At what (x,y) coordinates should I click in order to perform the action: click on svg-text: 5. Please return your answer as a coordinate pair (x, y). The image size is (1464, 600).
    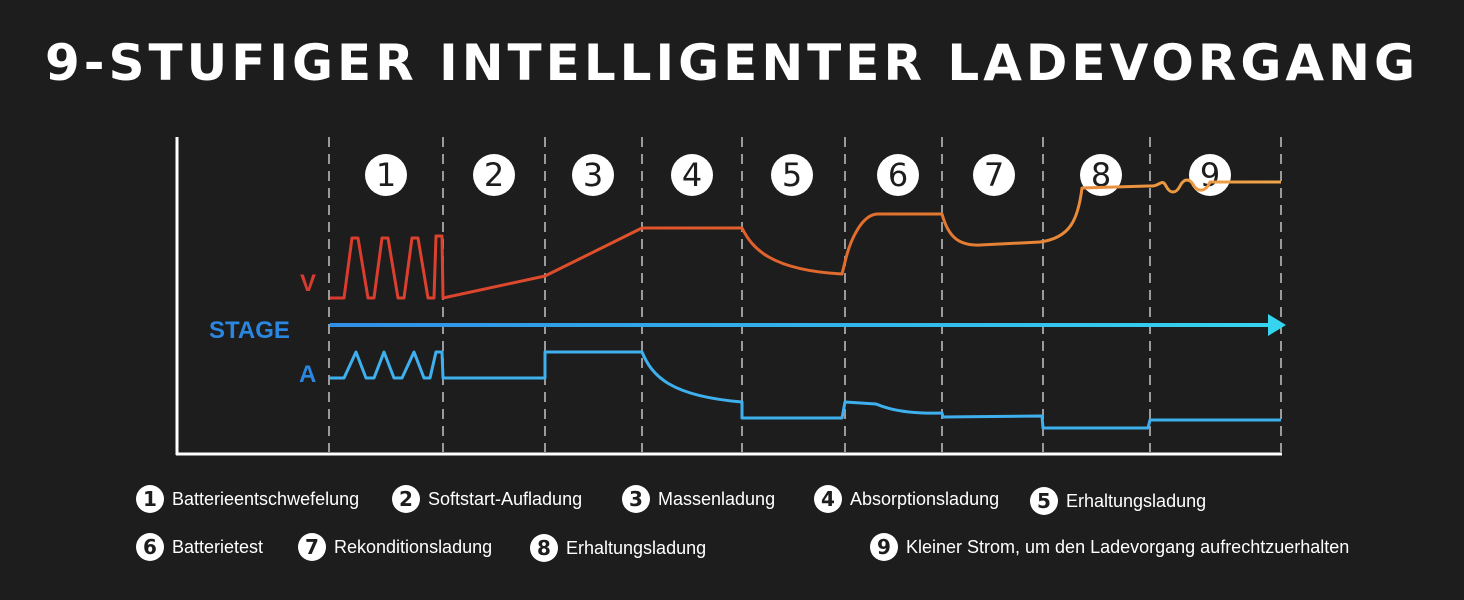
    Looking at the image, I should click on (792, 175).